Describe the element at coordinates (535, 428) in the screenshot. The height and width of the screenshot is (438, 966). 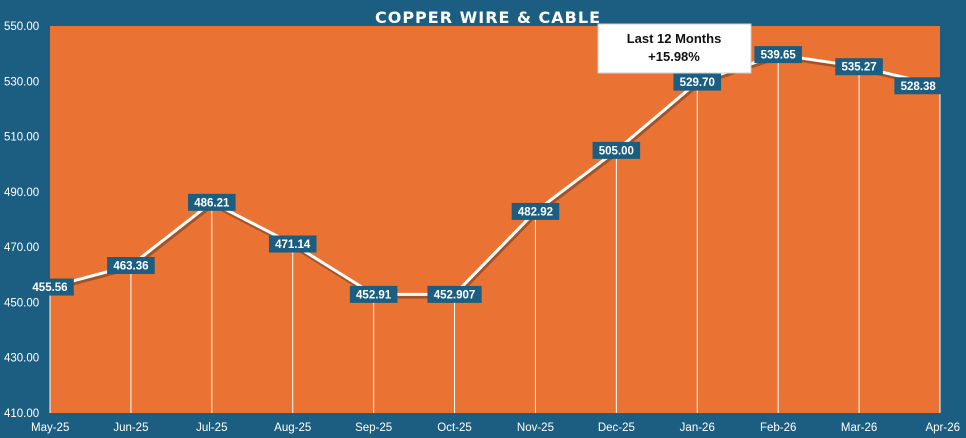
I see `x-tick-label: Nov-25` at that location.